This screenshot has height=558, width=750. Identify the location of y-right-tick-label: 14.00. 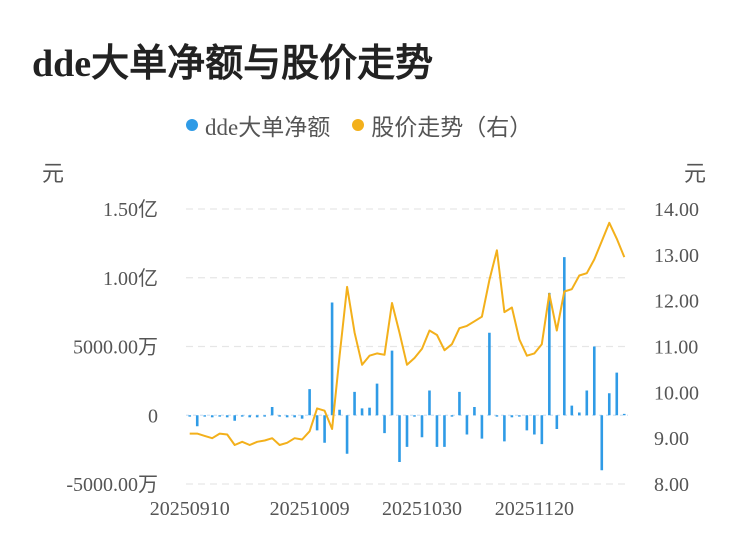
(676, 210).